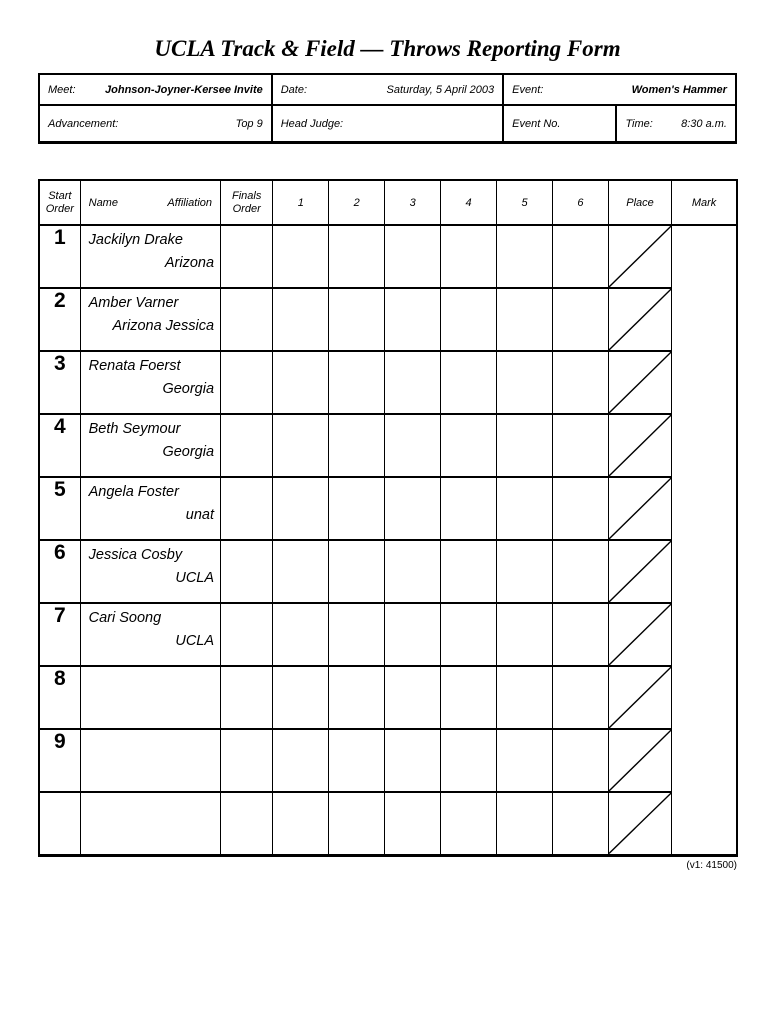 Image resolution: width=770 pixels, height=1024 pixels. What do you see at coordinates (125, 618) in the screenshot?
I see `athlete-name: Cari Soong` at bounding box center [125, 618].